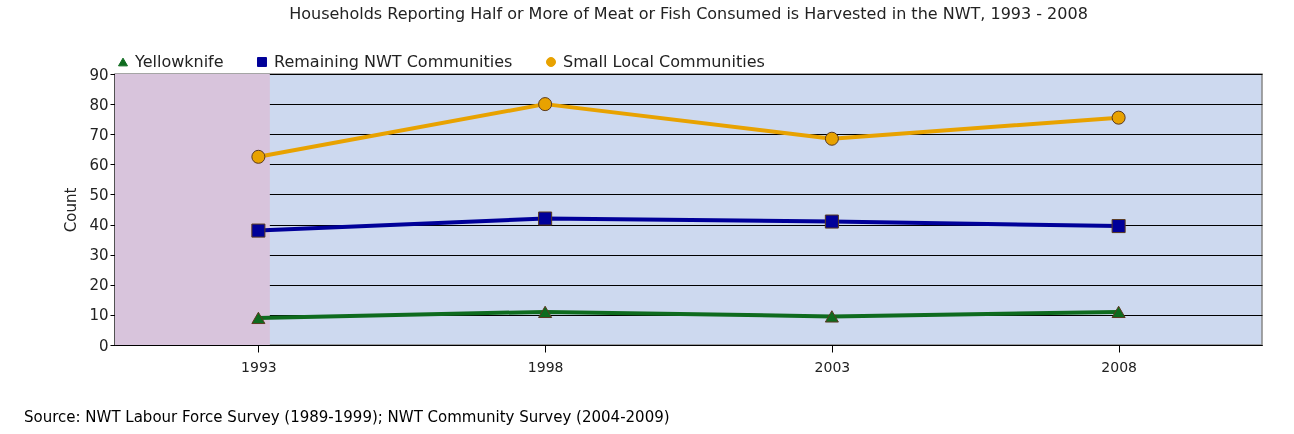  Describe the element at coordinates (545, 366) in the screenshot. I see `x-tick-label: 1998` at that location.